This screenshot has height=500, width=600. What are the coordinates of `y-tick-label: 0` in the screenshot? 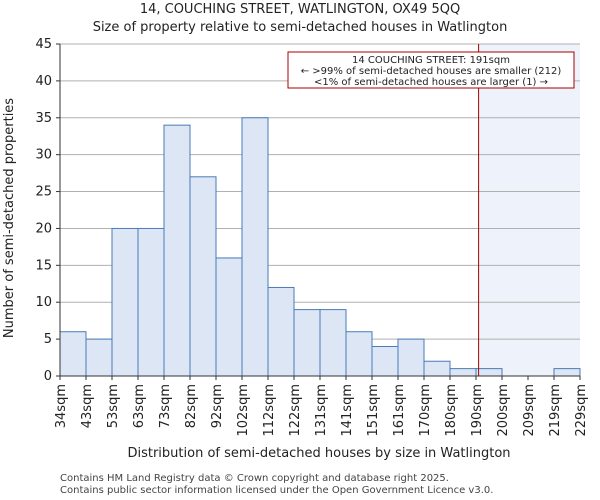 It's located at (48, 376).